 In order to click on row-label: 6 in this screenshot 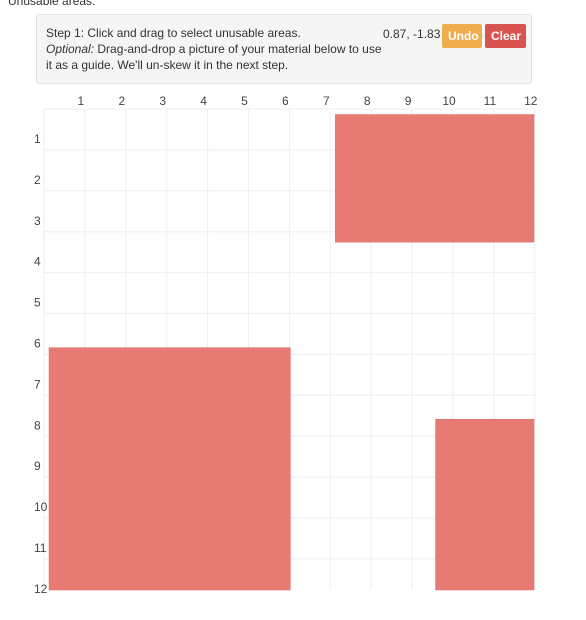, I will do `click(37, 344)`.